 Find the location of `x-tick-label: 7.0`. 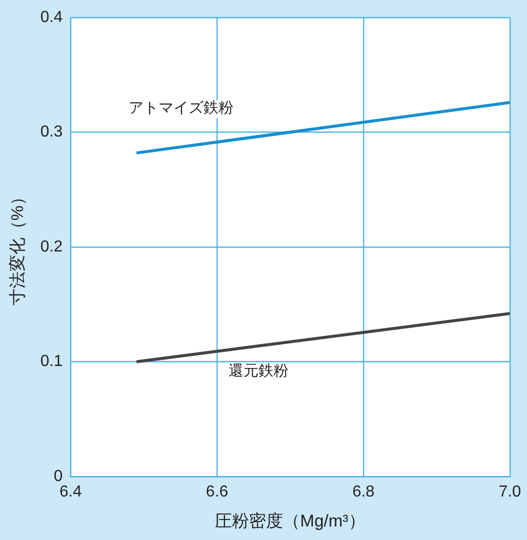

x-tick-label: 7.0 is located at coordinates (510, 491).